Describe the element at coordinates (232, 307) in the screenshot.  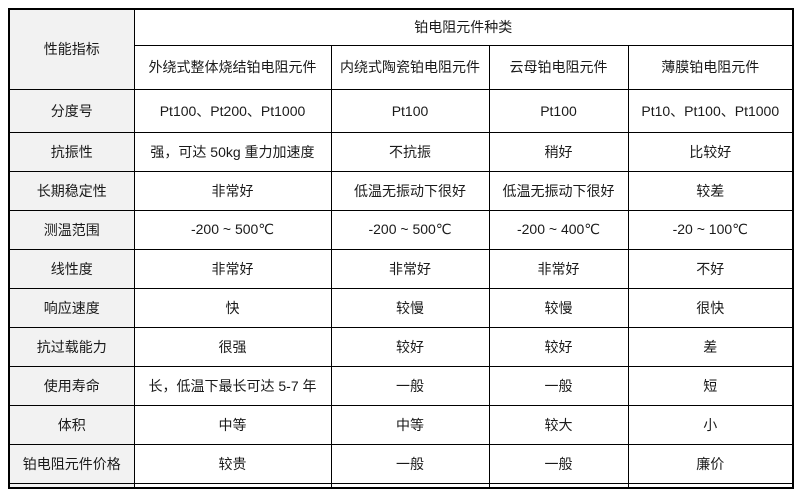
I see `cell-value: 快` at that location.